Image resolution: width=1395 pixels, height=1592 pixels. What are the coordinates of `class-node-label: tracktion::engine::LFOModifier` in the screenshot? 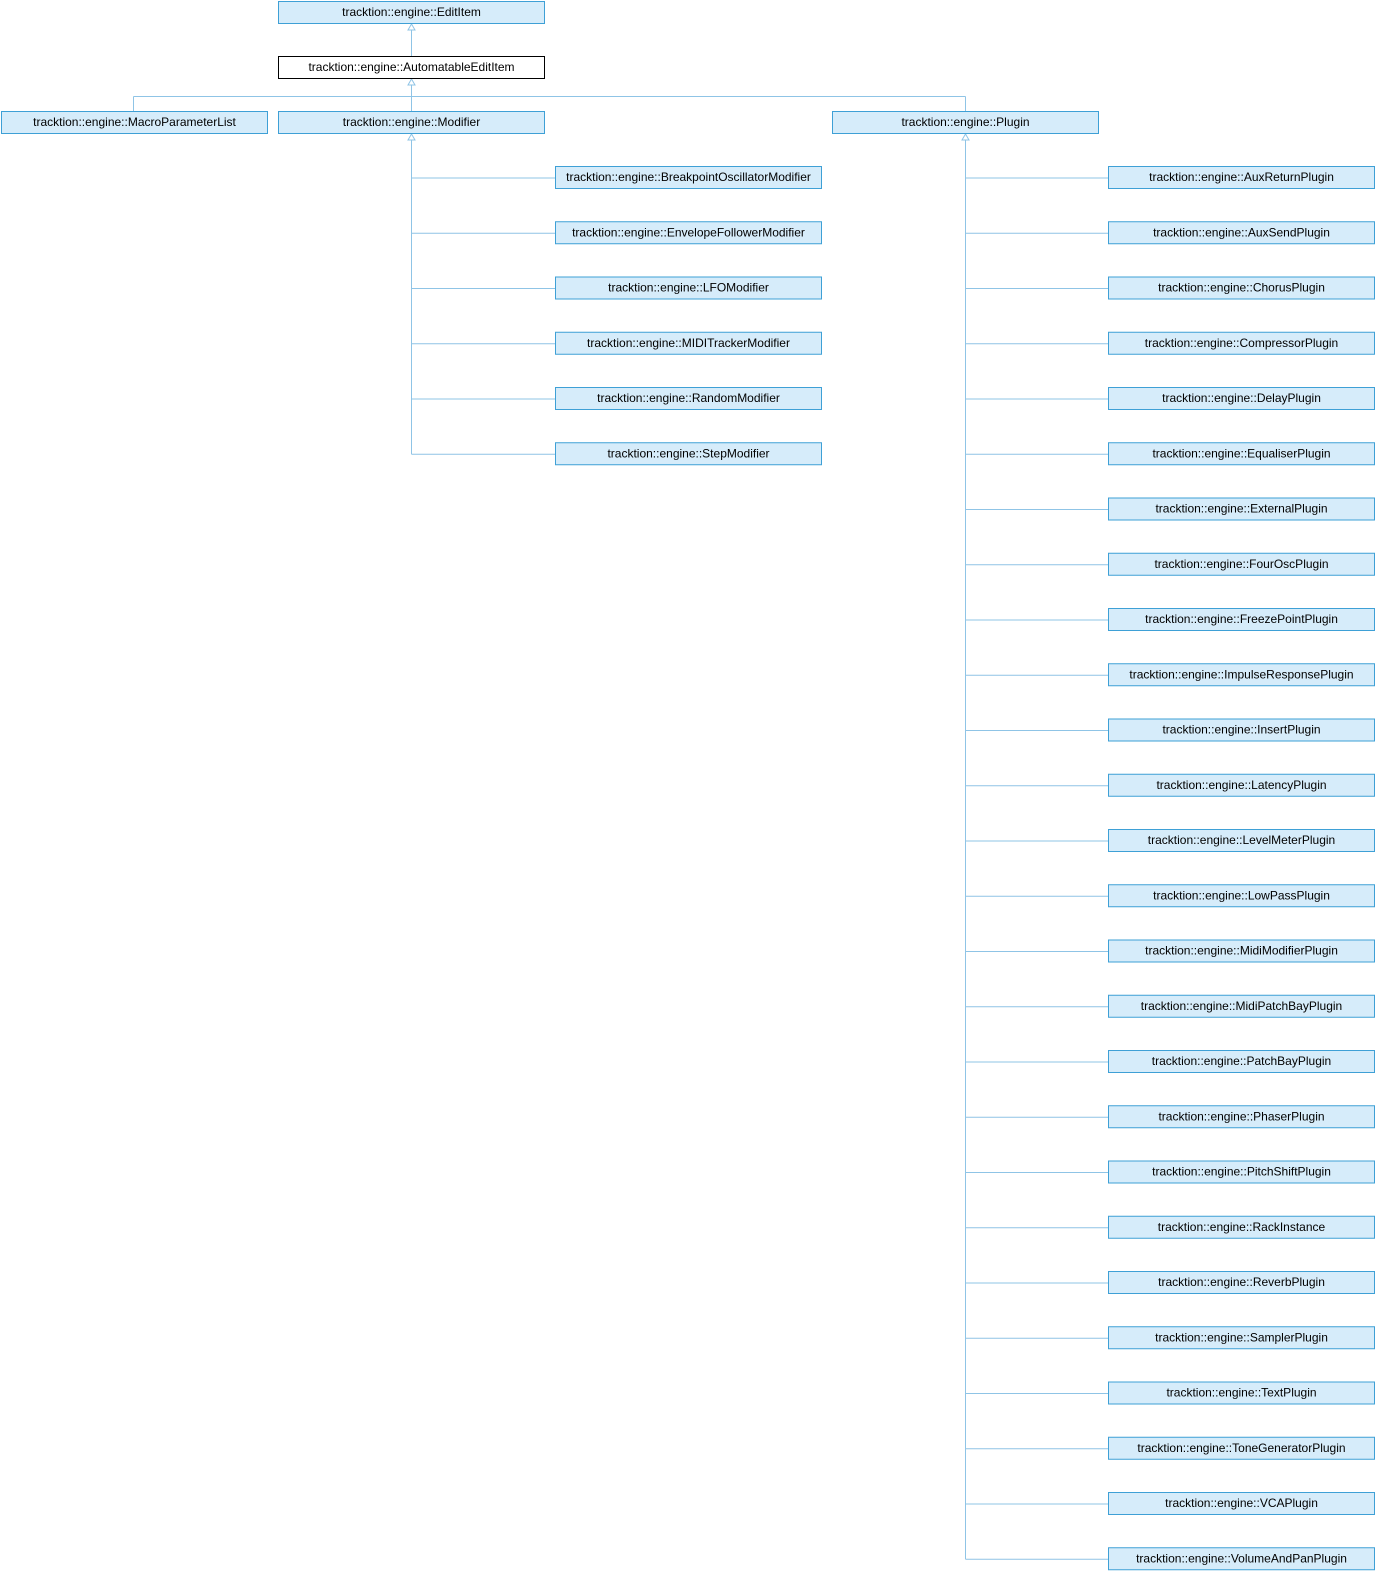 It's located at (688, 288).